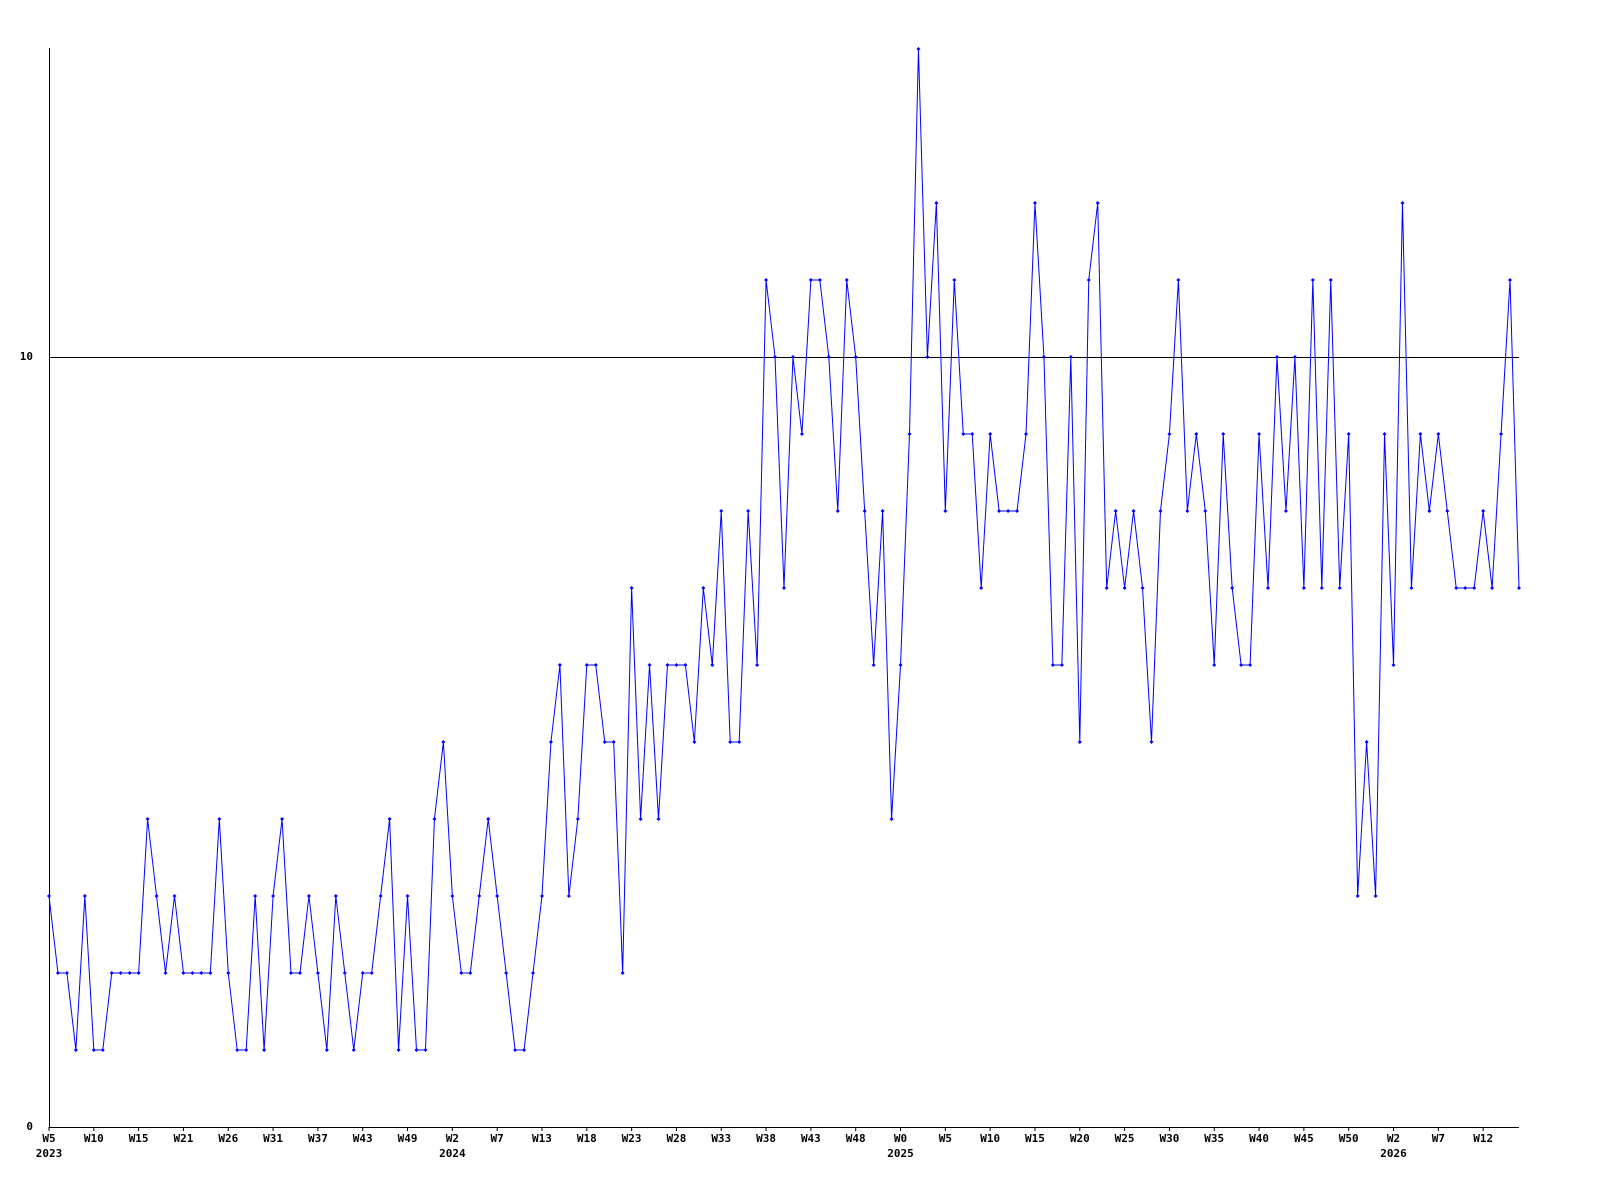 The width and height of the screenshot is (1600, 1200). I want to click on x-tick-label: W38, so click(766, 1138).